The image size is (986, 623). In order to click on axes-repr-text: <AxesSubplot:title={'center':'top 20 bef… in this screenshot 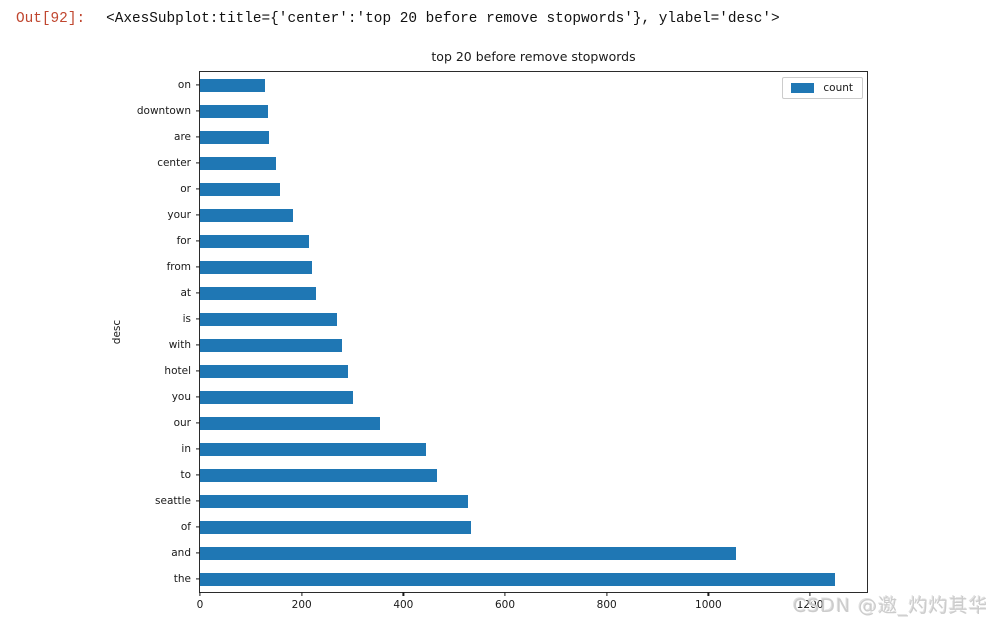, I will do `click(443, 19)`.